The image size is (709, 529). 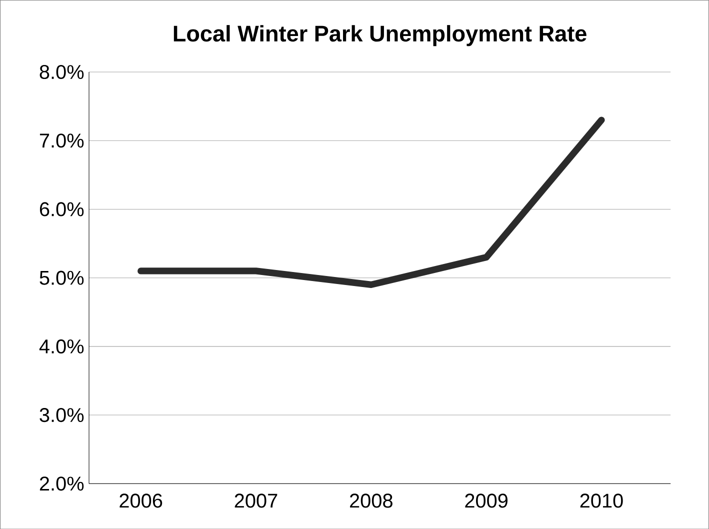 I want to click on x-tick-label: 2008, so click(x=371, y=501).